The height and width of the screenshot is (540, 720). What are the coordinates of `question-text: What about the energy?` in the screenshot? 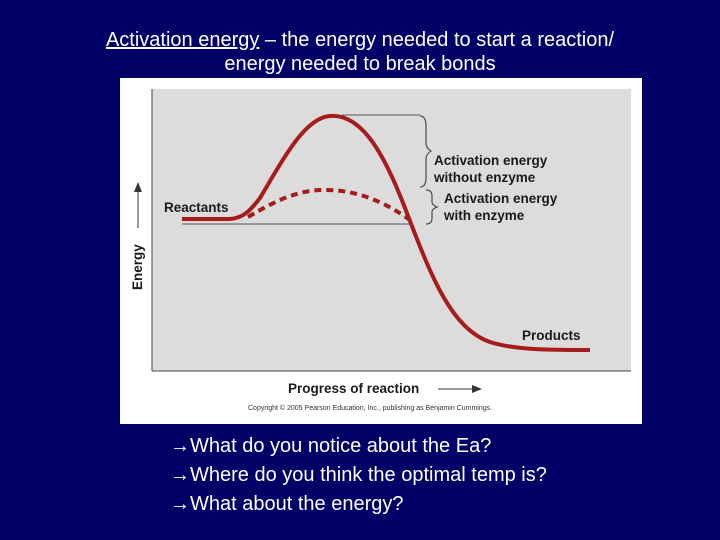 It's located at (297, 504).